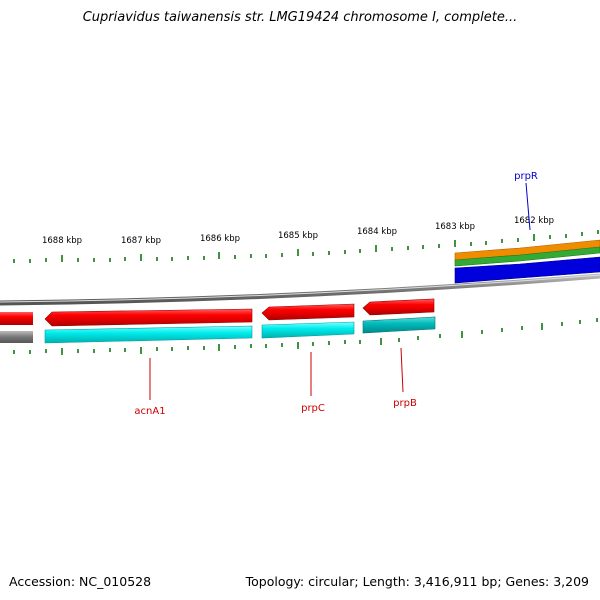  I want to click on kbp-label: 1682 kbp, so click(534, 221).